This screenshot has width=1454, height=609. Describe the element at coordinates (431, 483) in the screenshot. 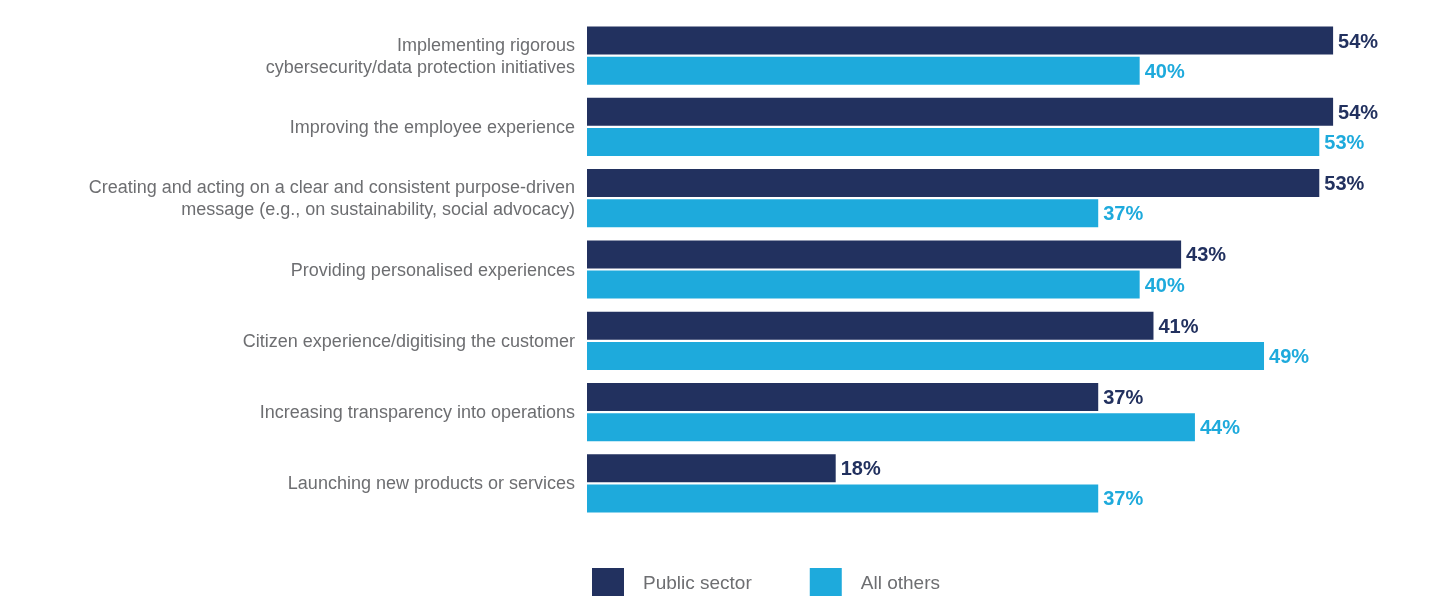

I see `y-tick-label: Launching new products or services` at that location.